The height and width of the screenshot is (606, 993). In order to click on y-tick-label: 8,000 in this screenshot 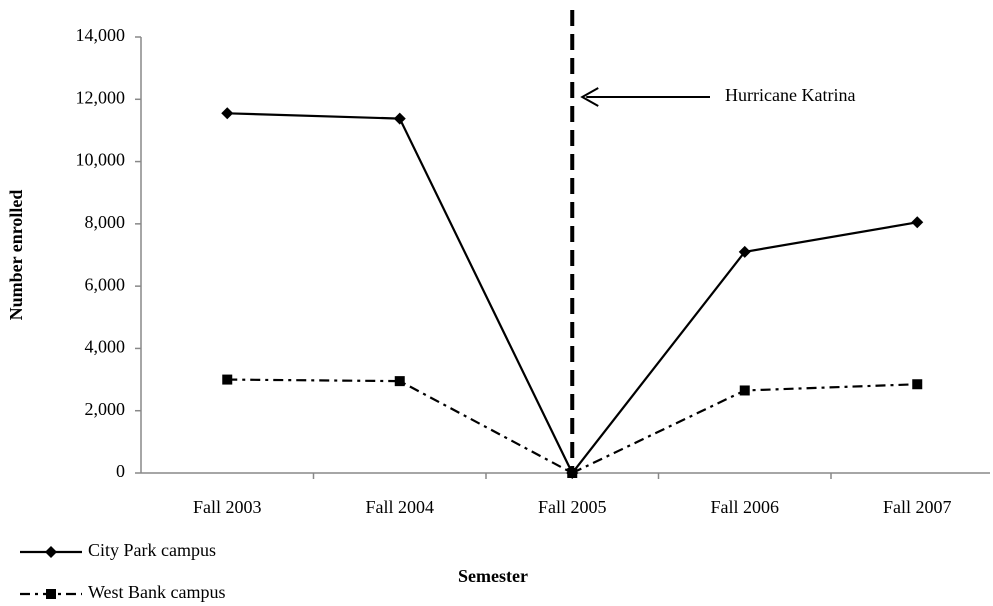, I will do `click(105, 222)`.